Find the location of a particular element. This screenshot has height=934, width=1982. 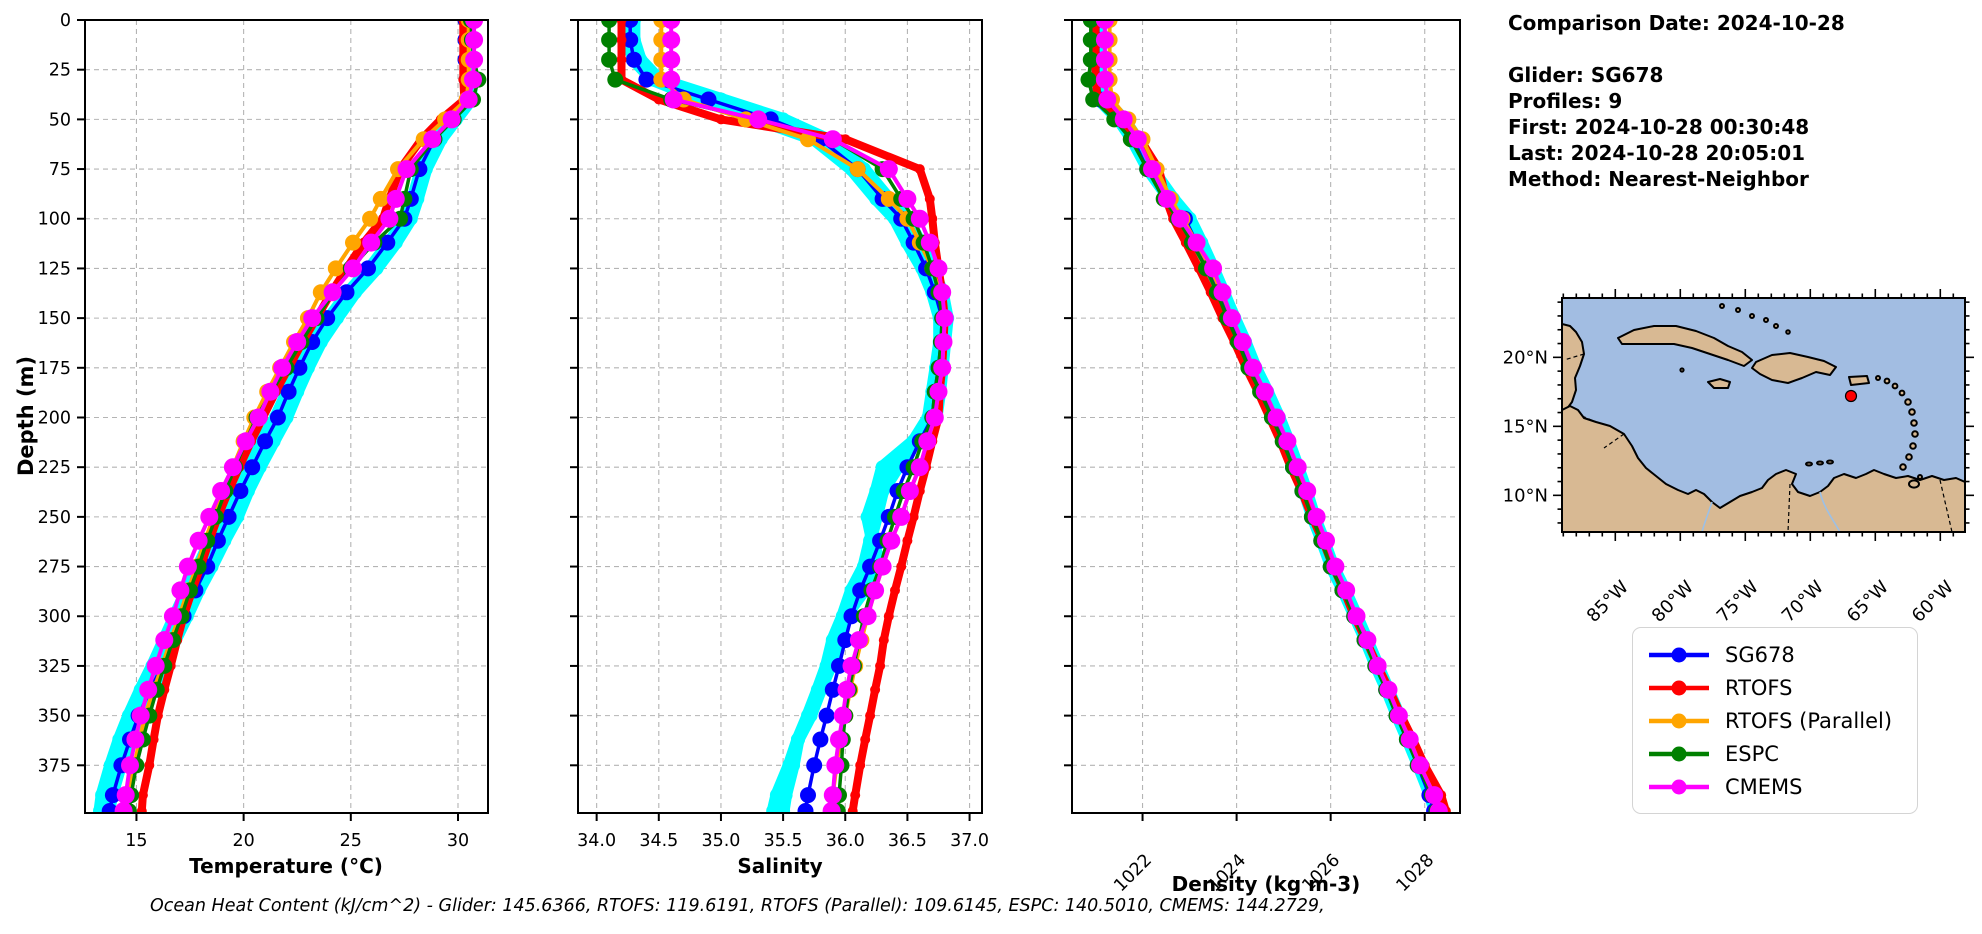

map-lon-label: 80°W is located at coordinates (1673, 602).